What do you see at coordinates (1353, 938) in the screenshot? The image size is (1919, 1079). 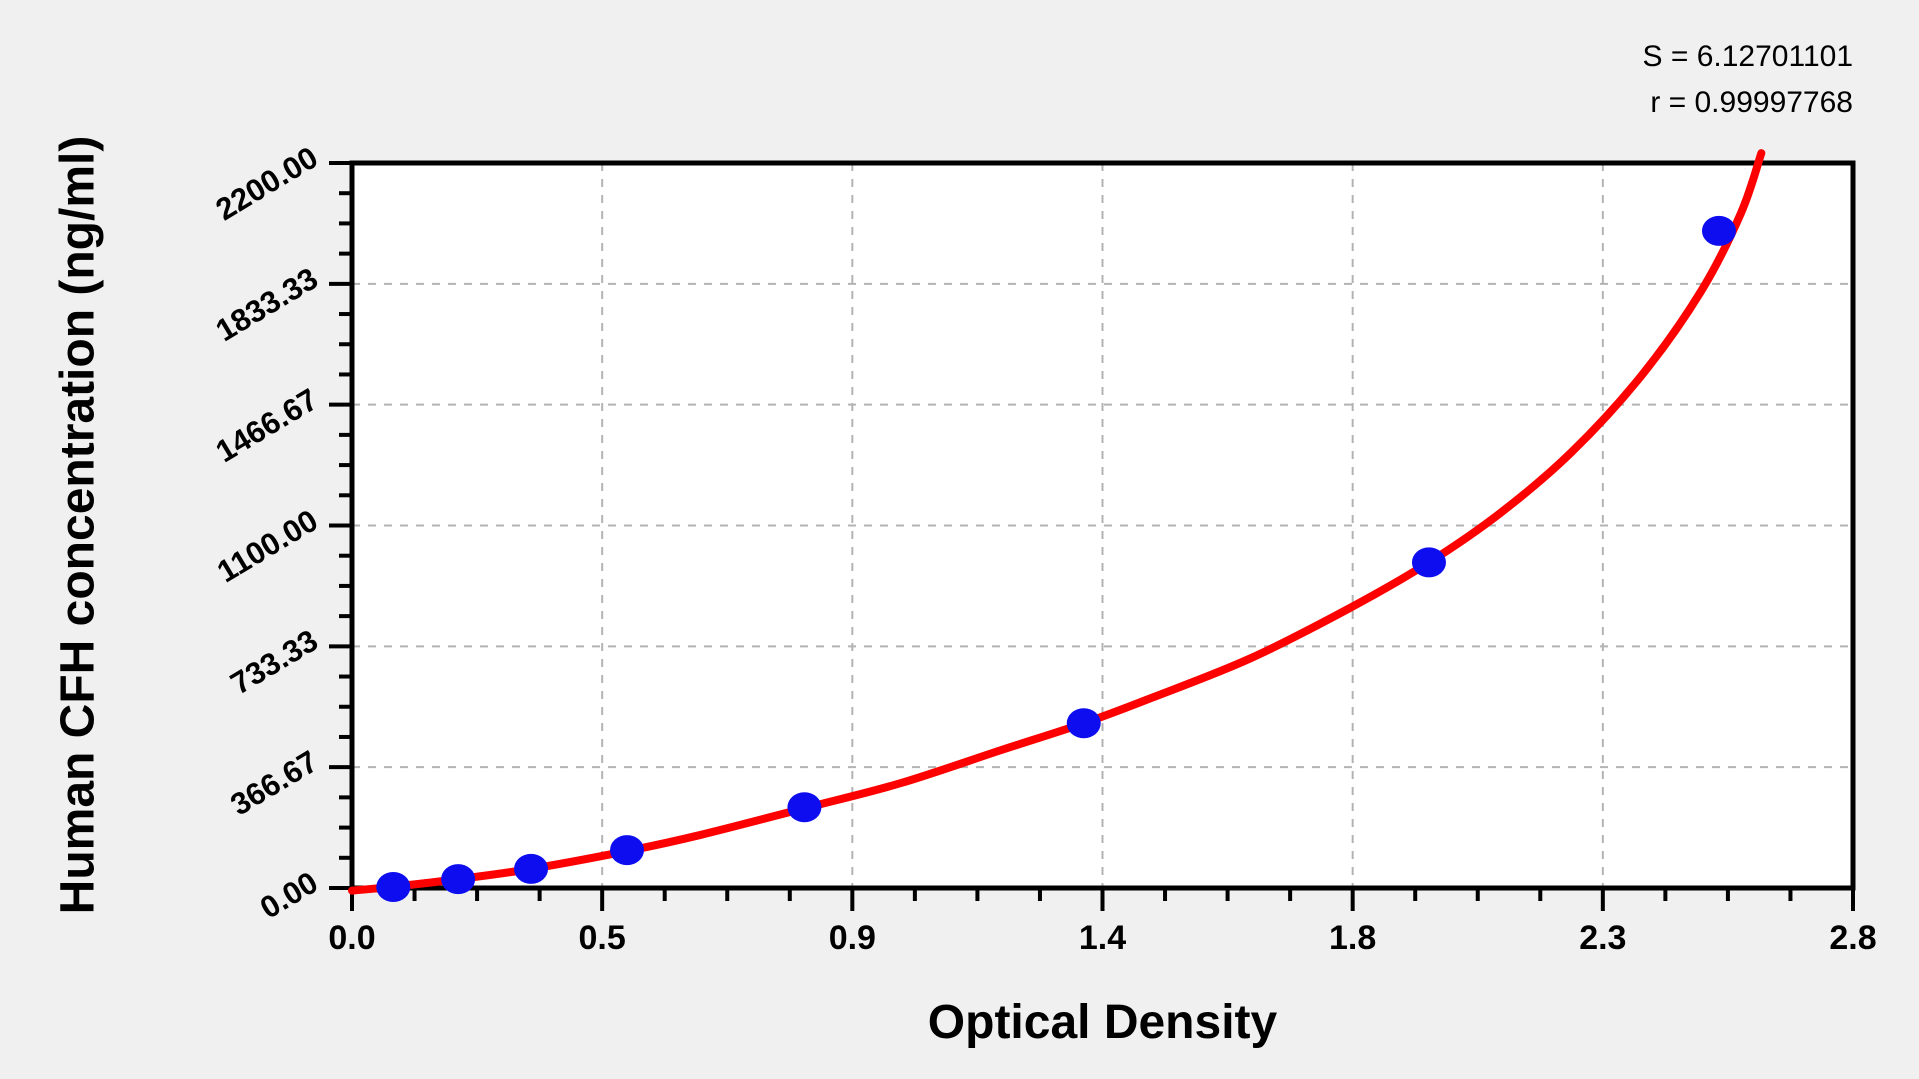 I see `x-tick-label: 1.8` at bounding box center [1353, 938].